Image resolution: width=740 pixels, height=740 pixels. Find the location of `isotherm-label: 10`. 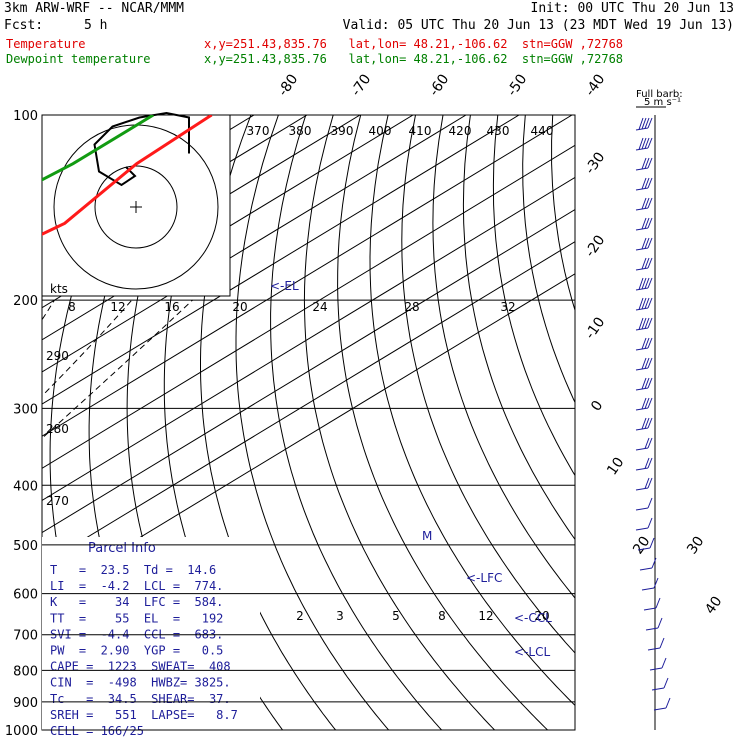

isotherm-label: 10 is located at coordinates (615, 467).